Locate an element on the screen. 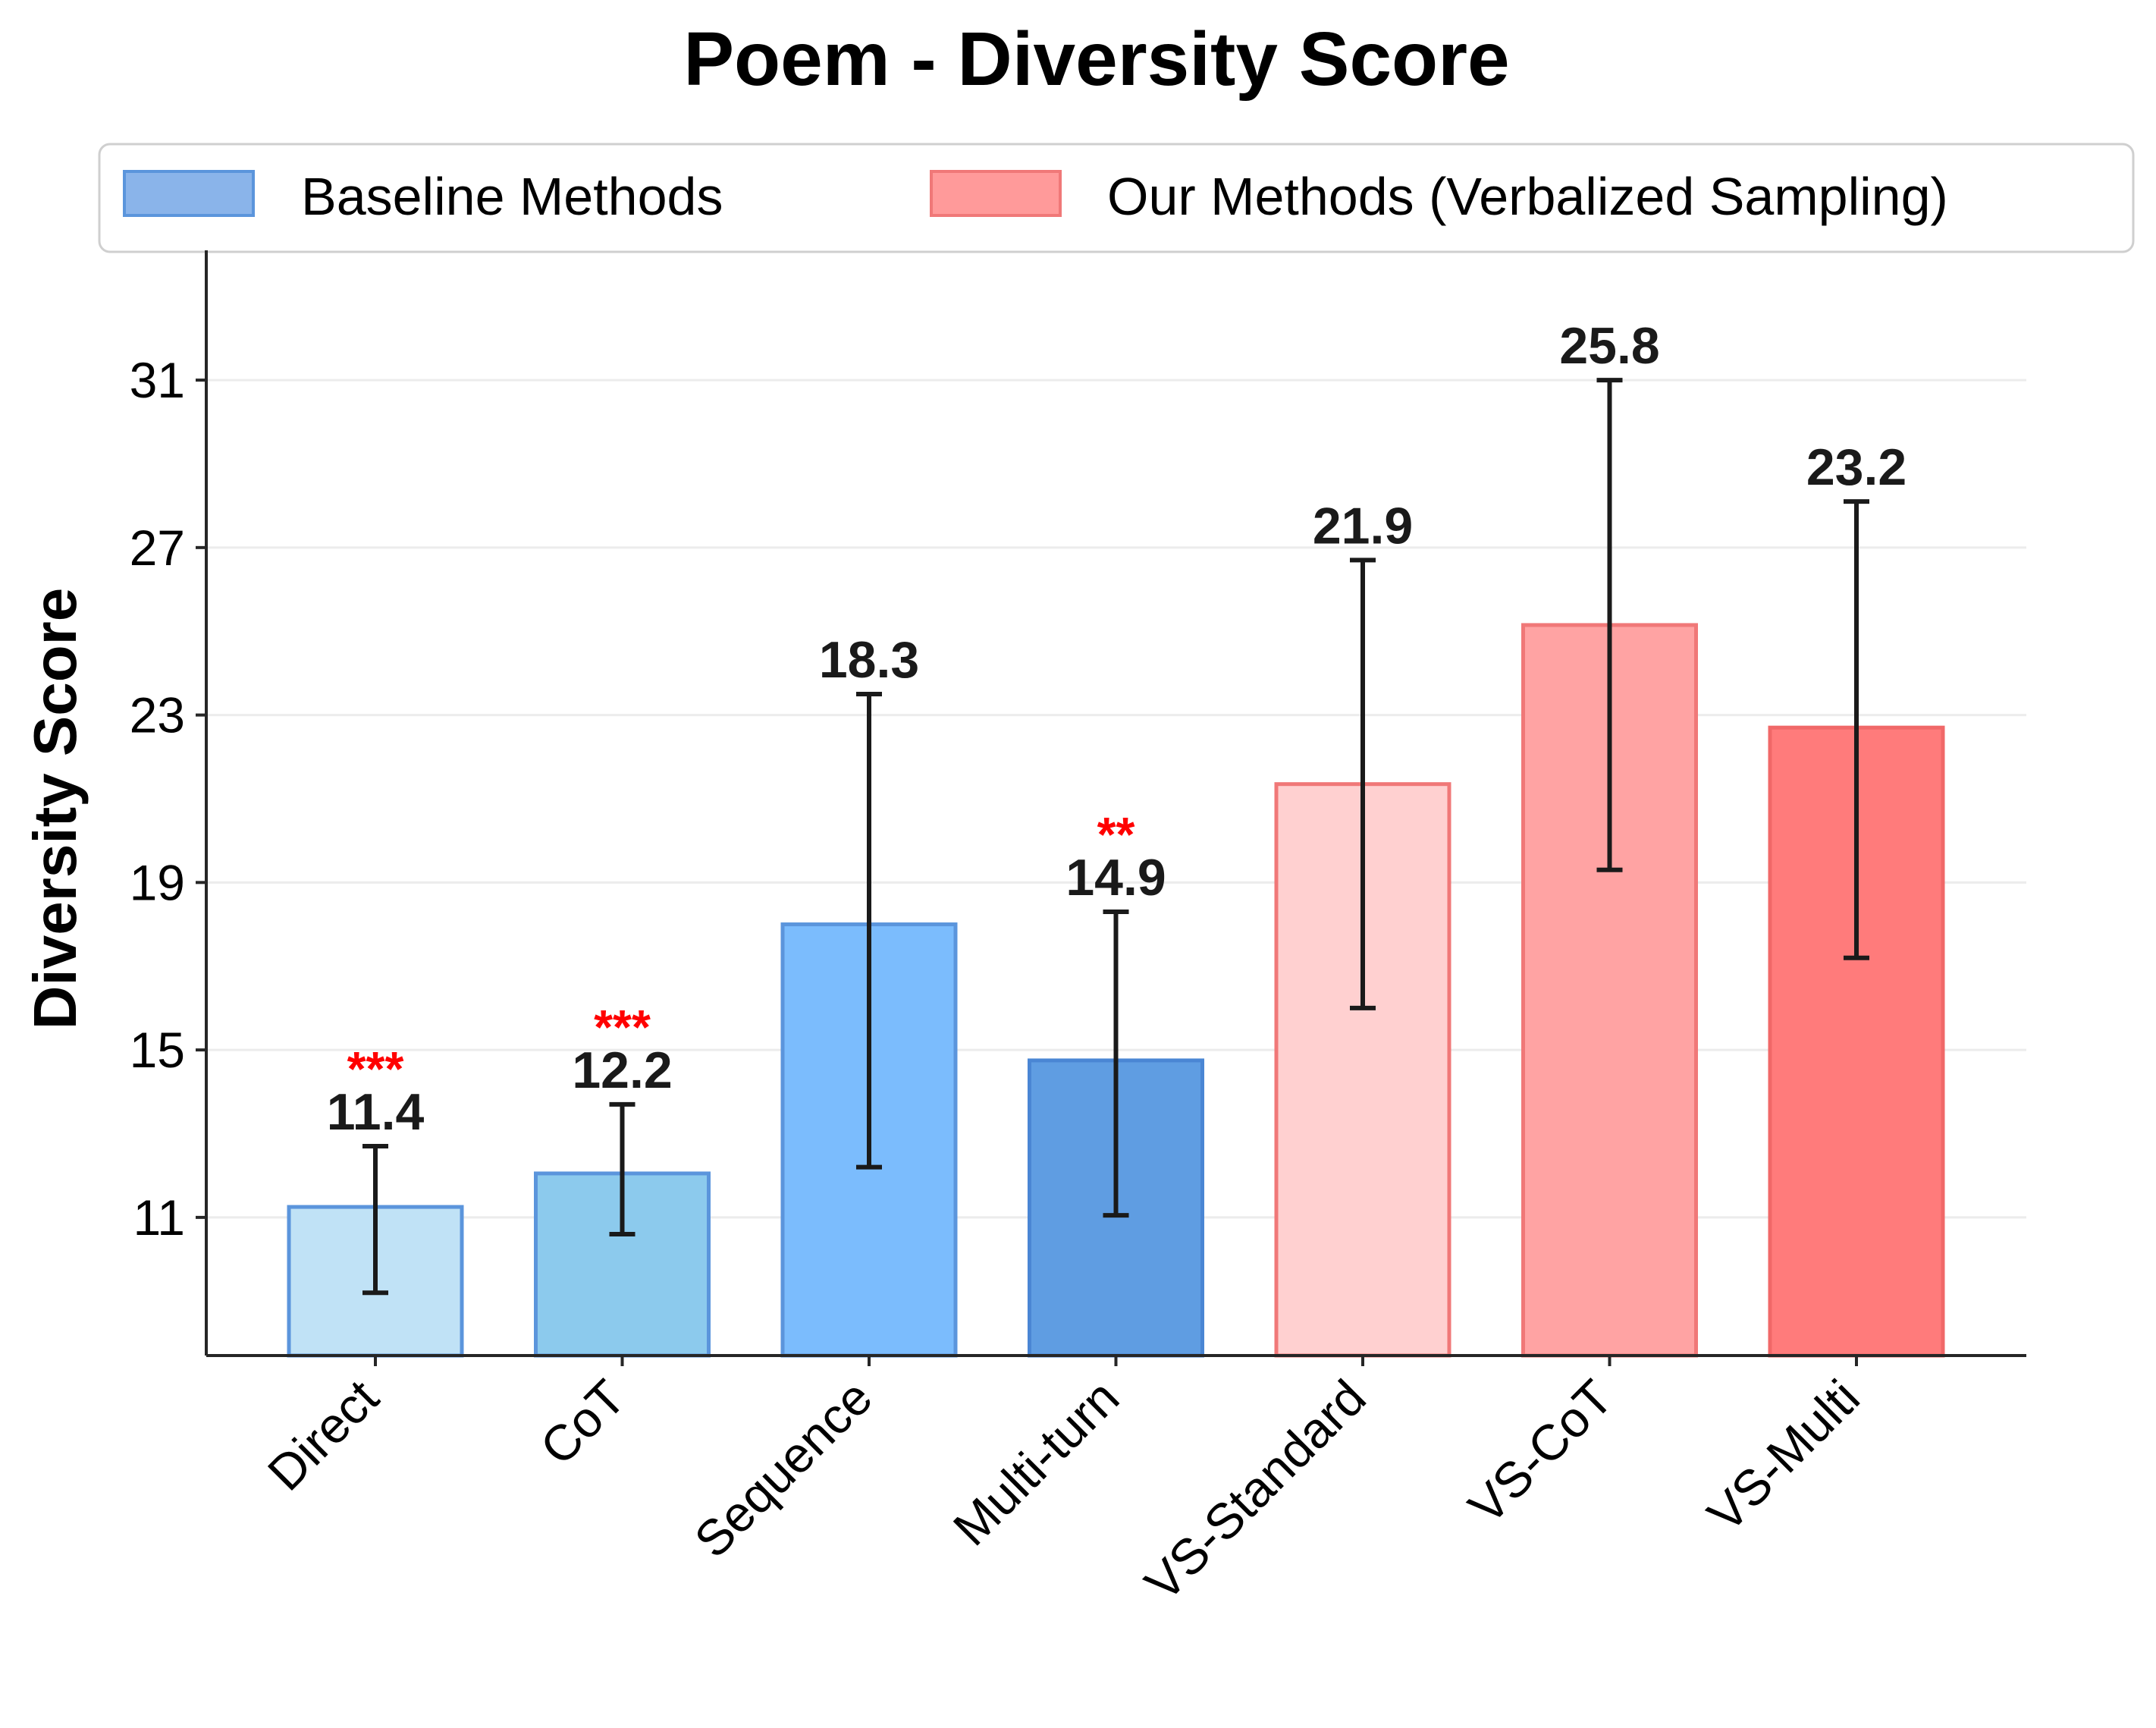 The width and height of the screenshot is (2156, 1728). value-label-6: 23.2 is located at coordinates (1856, 467).